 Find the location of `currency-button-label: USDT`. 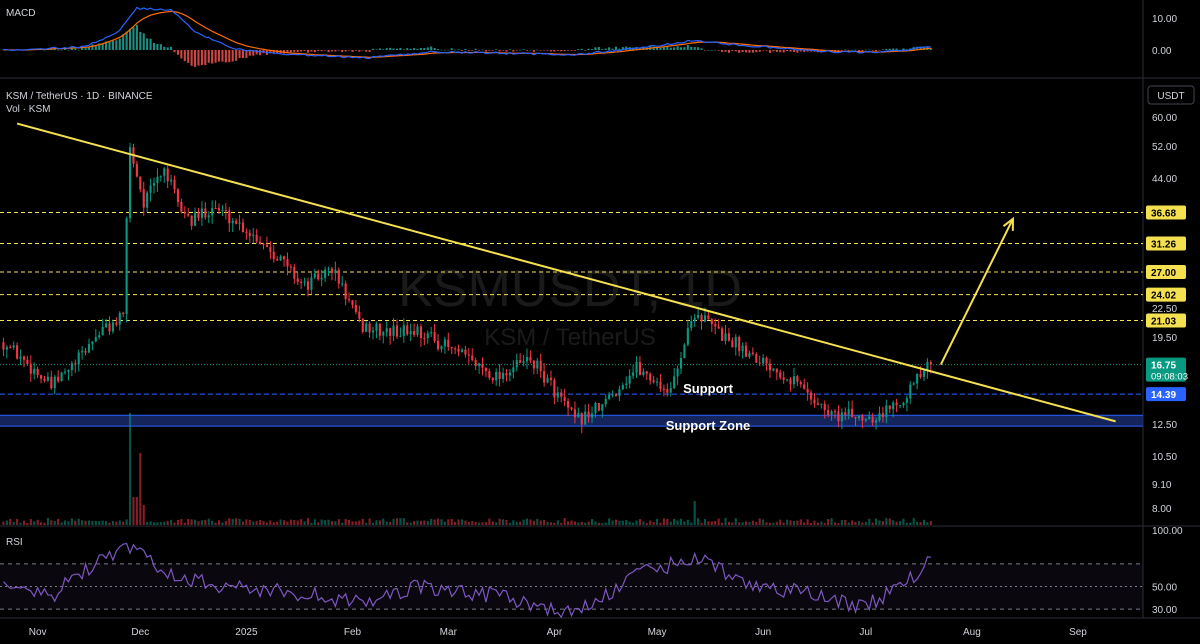

currency-button-label: USDT is located at coordinates (1170, 96).